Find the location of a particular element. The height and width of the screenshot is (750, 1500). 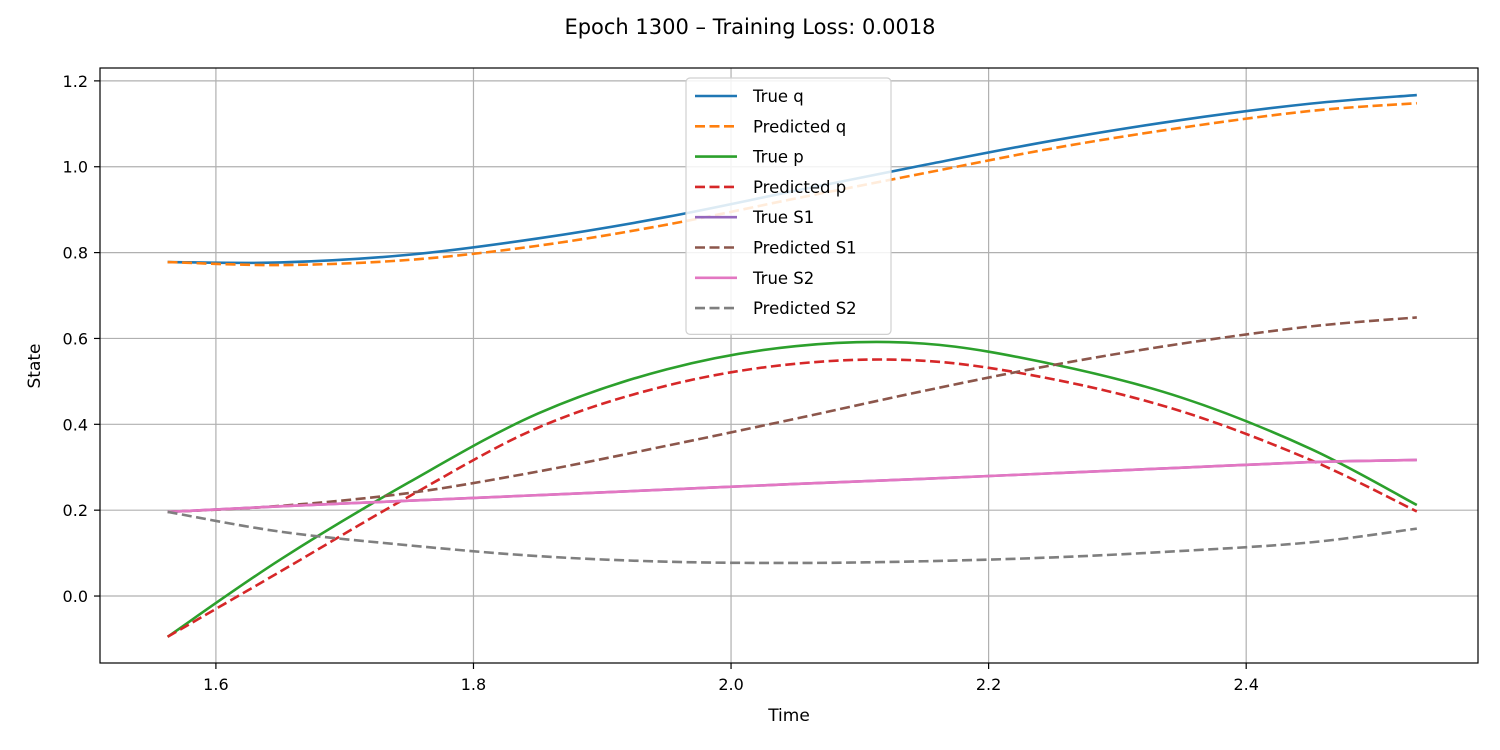

series-line-predicted-s2 is located at coordinates (792, 537).